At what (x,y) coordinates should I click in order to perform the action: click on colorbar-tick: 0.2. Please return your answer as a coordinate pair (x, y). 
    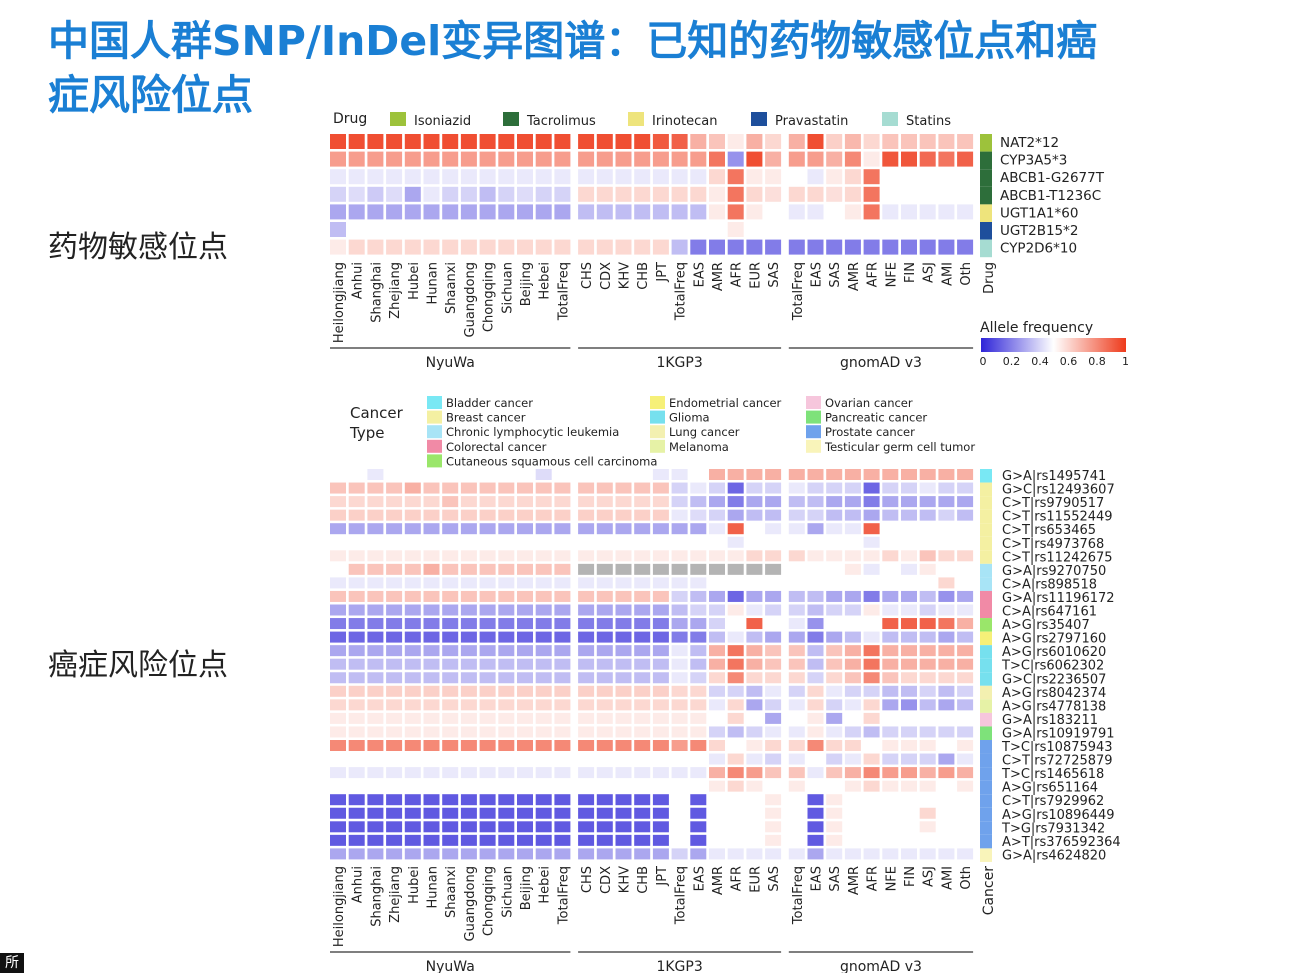
    Looking at the image, I should click on (1012, 361).